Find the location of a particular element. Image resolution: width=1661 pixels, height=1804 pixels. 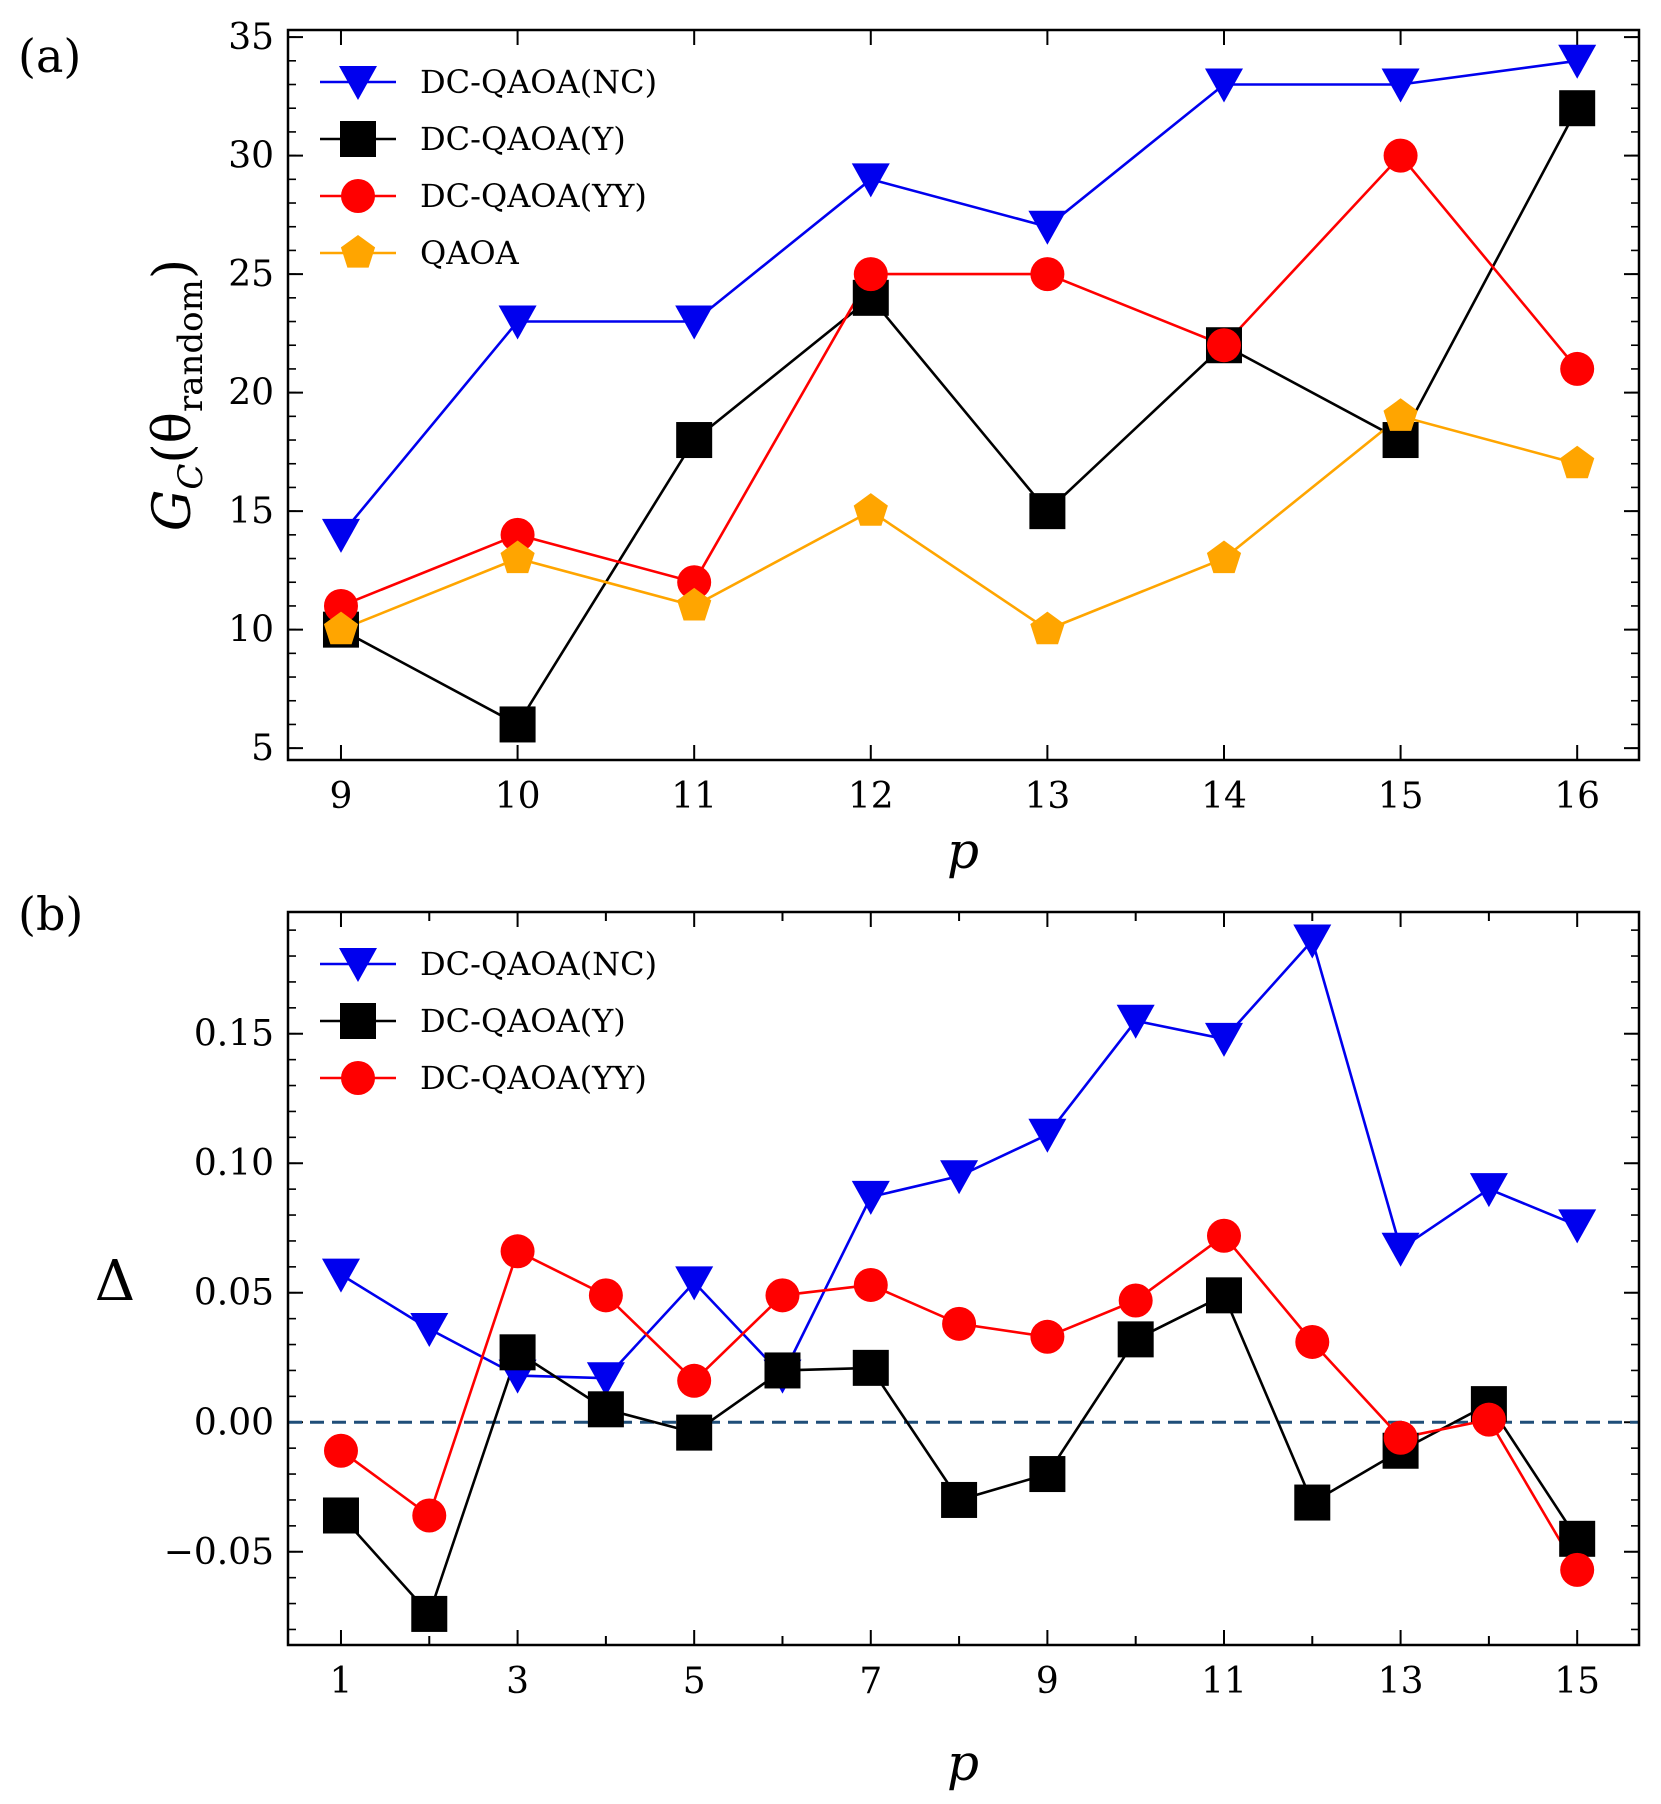

panel-b-legend-label: DC-QAOA(Y) is located at coordinates (523, 1021).